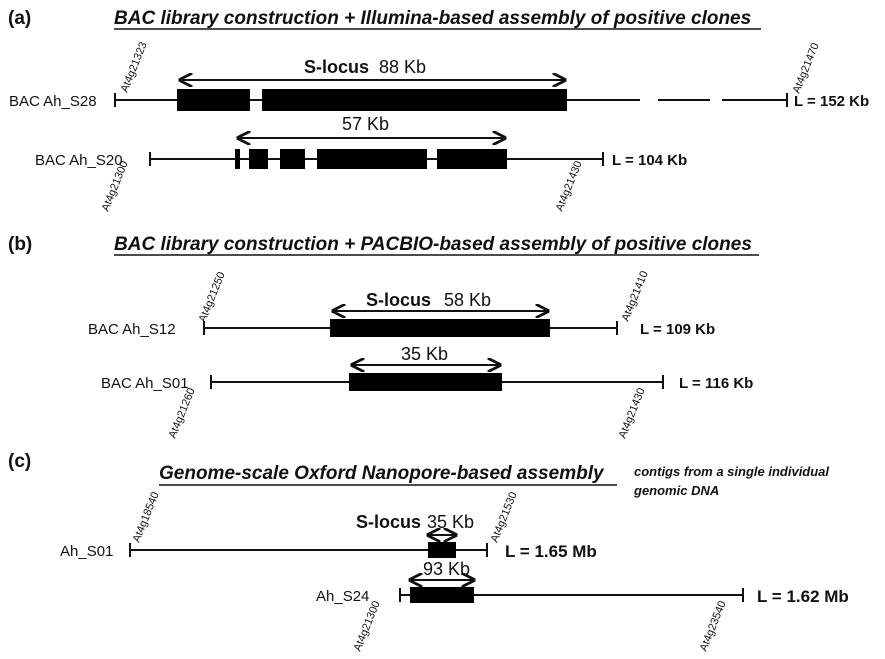 The width and height of the screenshot is (885, 659). What do you see at coordinates (342, 596) in the screenshot?
I see `contig-label: Ah_S24` at bounding box center [342, 596].